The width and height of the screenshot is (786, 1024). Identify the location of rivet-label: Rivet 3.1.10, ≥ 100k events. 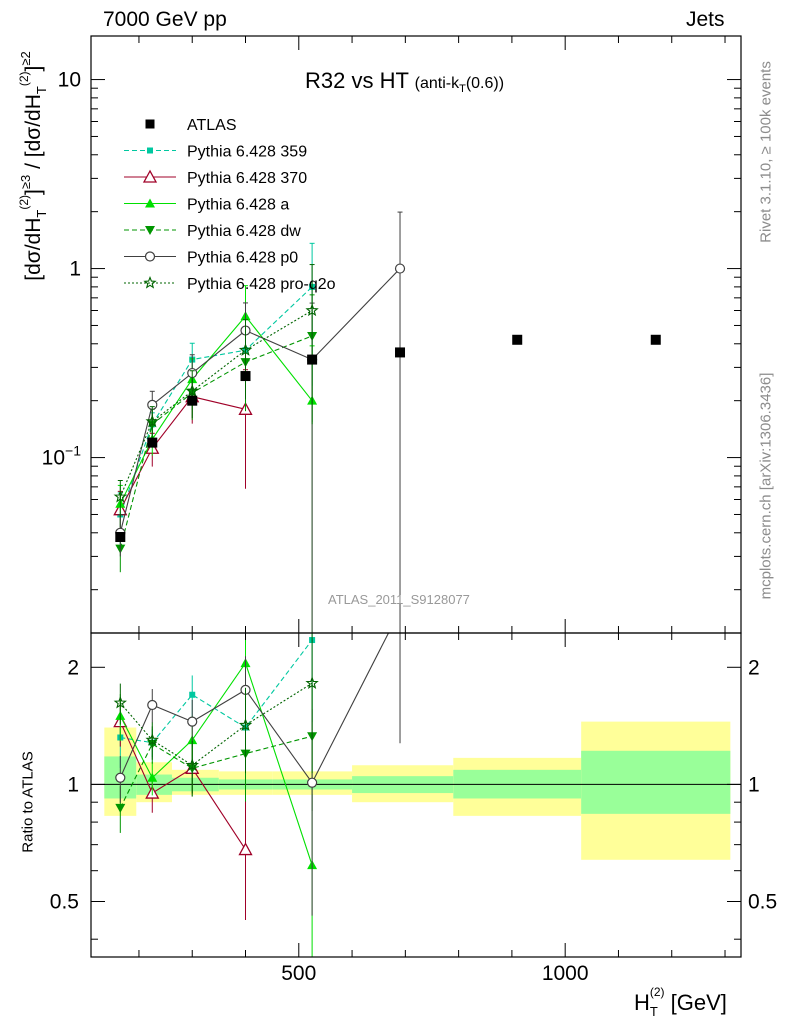
(766, 152).